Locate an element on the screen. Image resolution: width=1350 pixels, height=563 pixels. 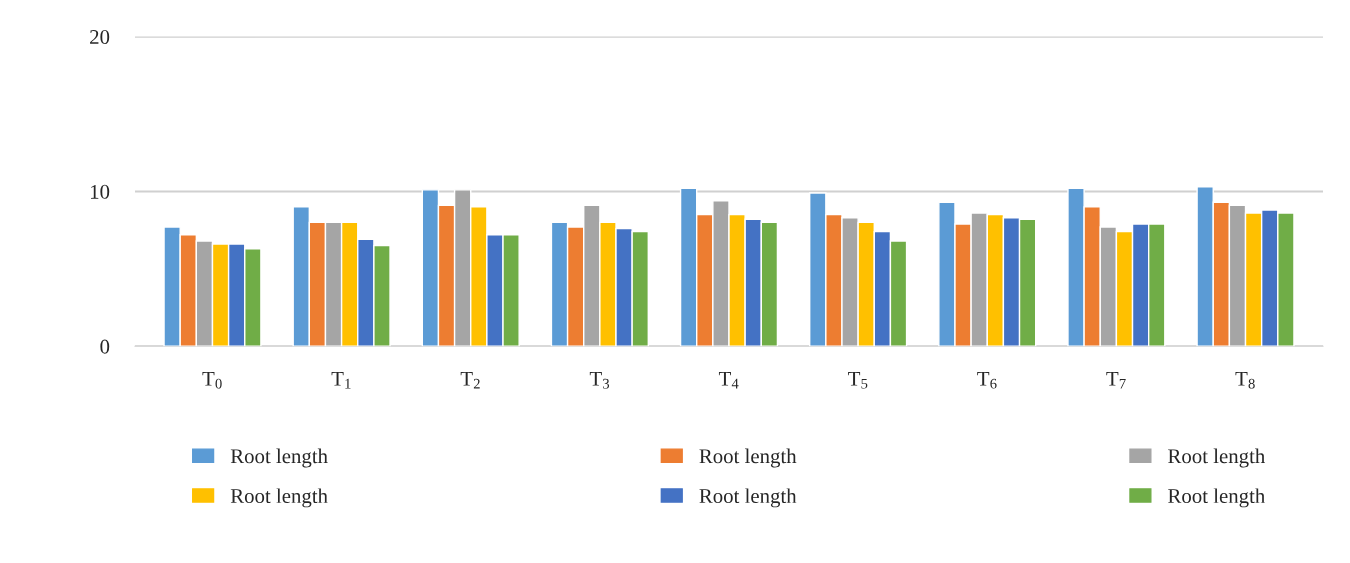
x-tick-label: T$_{4}$ is located at coordinates (728, 380).